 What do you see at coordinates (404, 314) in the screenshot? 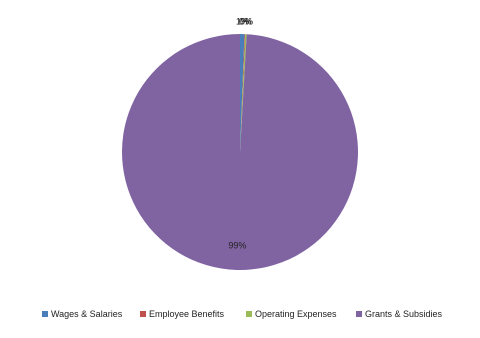
I see `legend-label: Grants & Subsidies` at bounding box center [404, 314].